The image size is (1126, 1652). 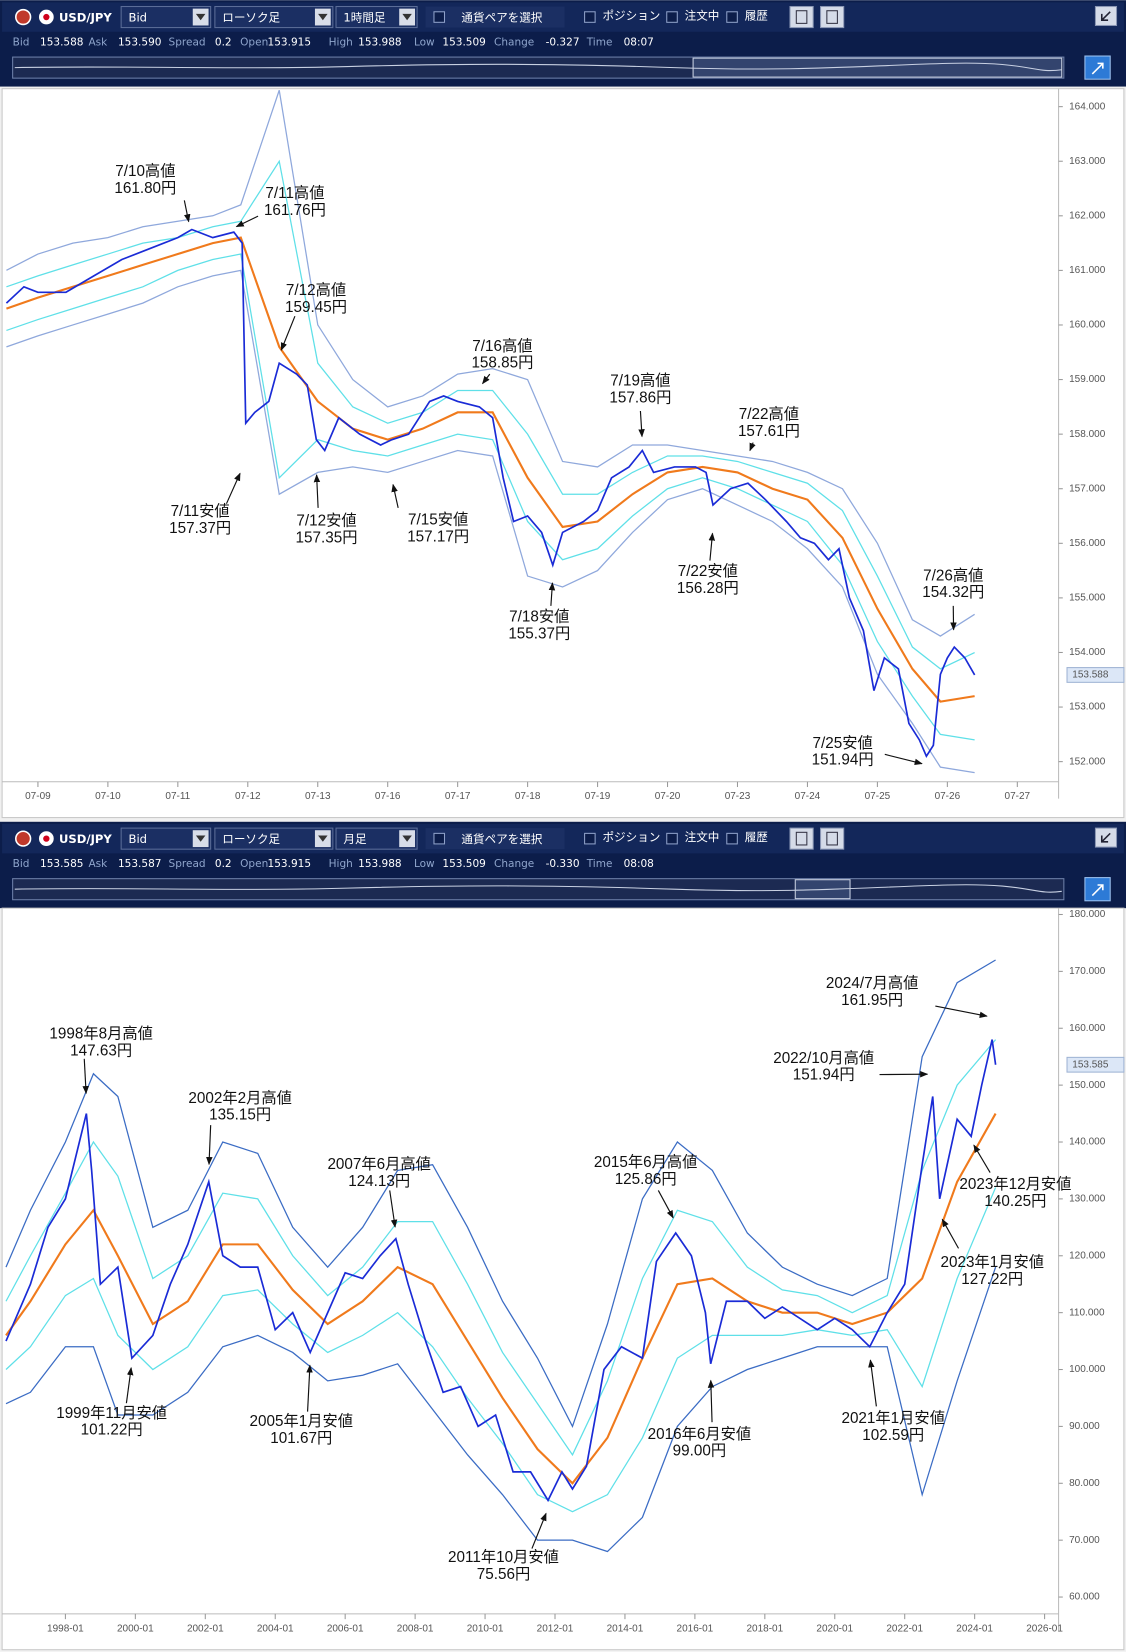 I want to click on quote-label: Bid, so click(x=21, y=42).